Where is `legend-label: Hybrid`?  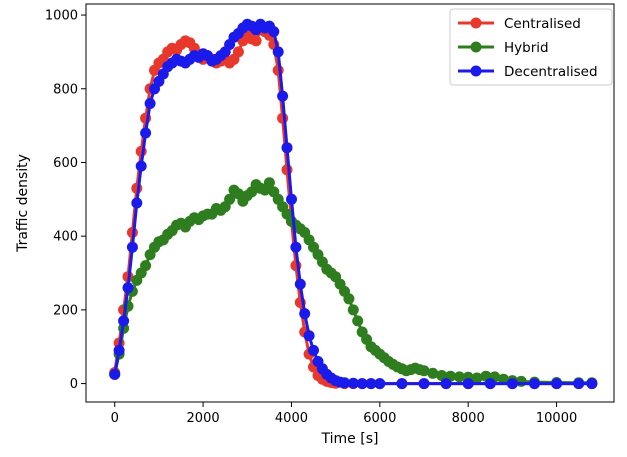 legend-label: Hybrid is located at coordinates (526, 48).